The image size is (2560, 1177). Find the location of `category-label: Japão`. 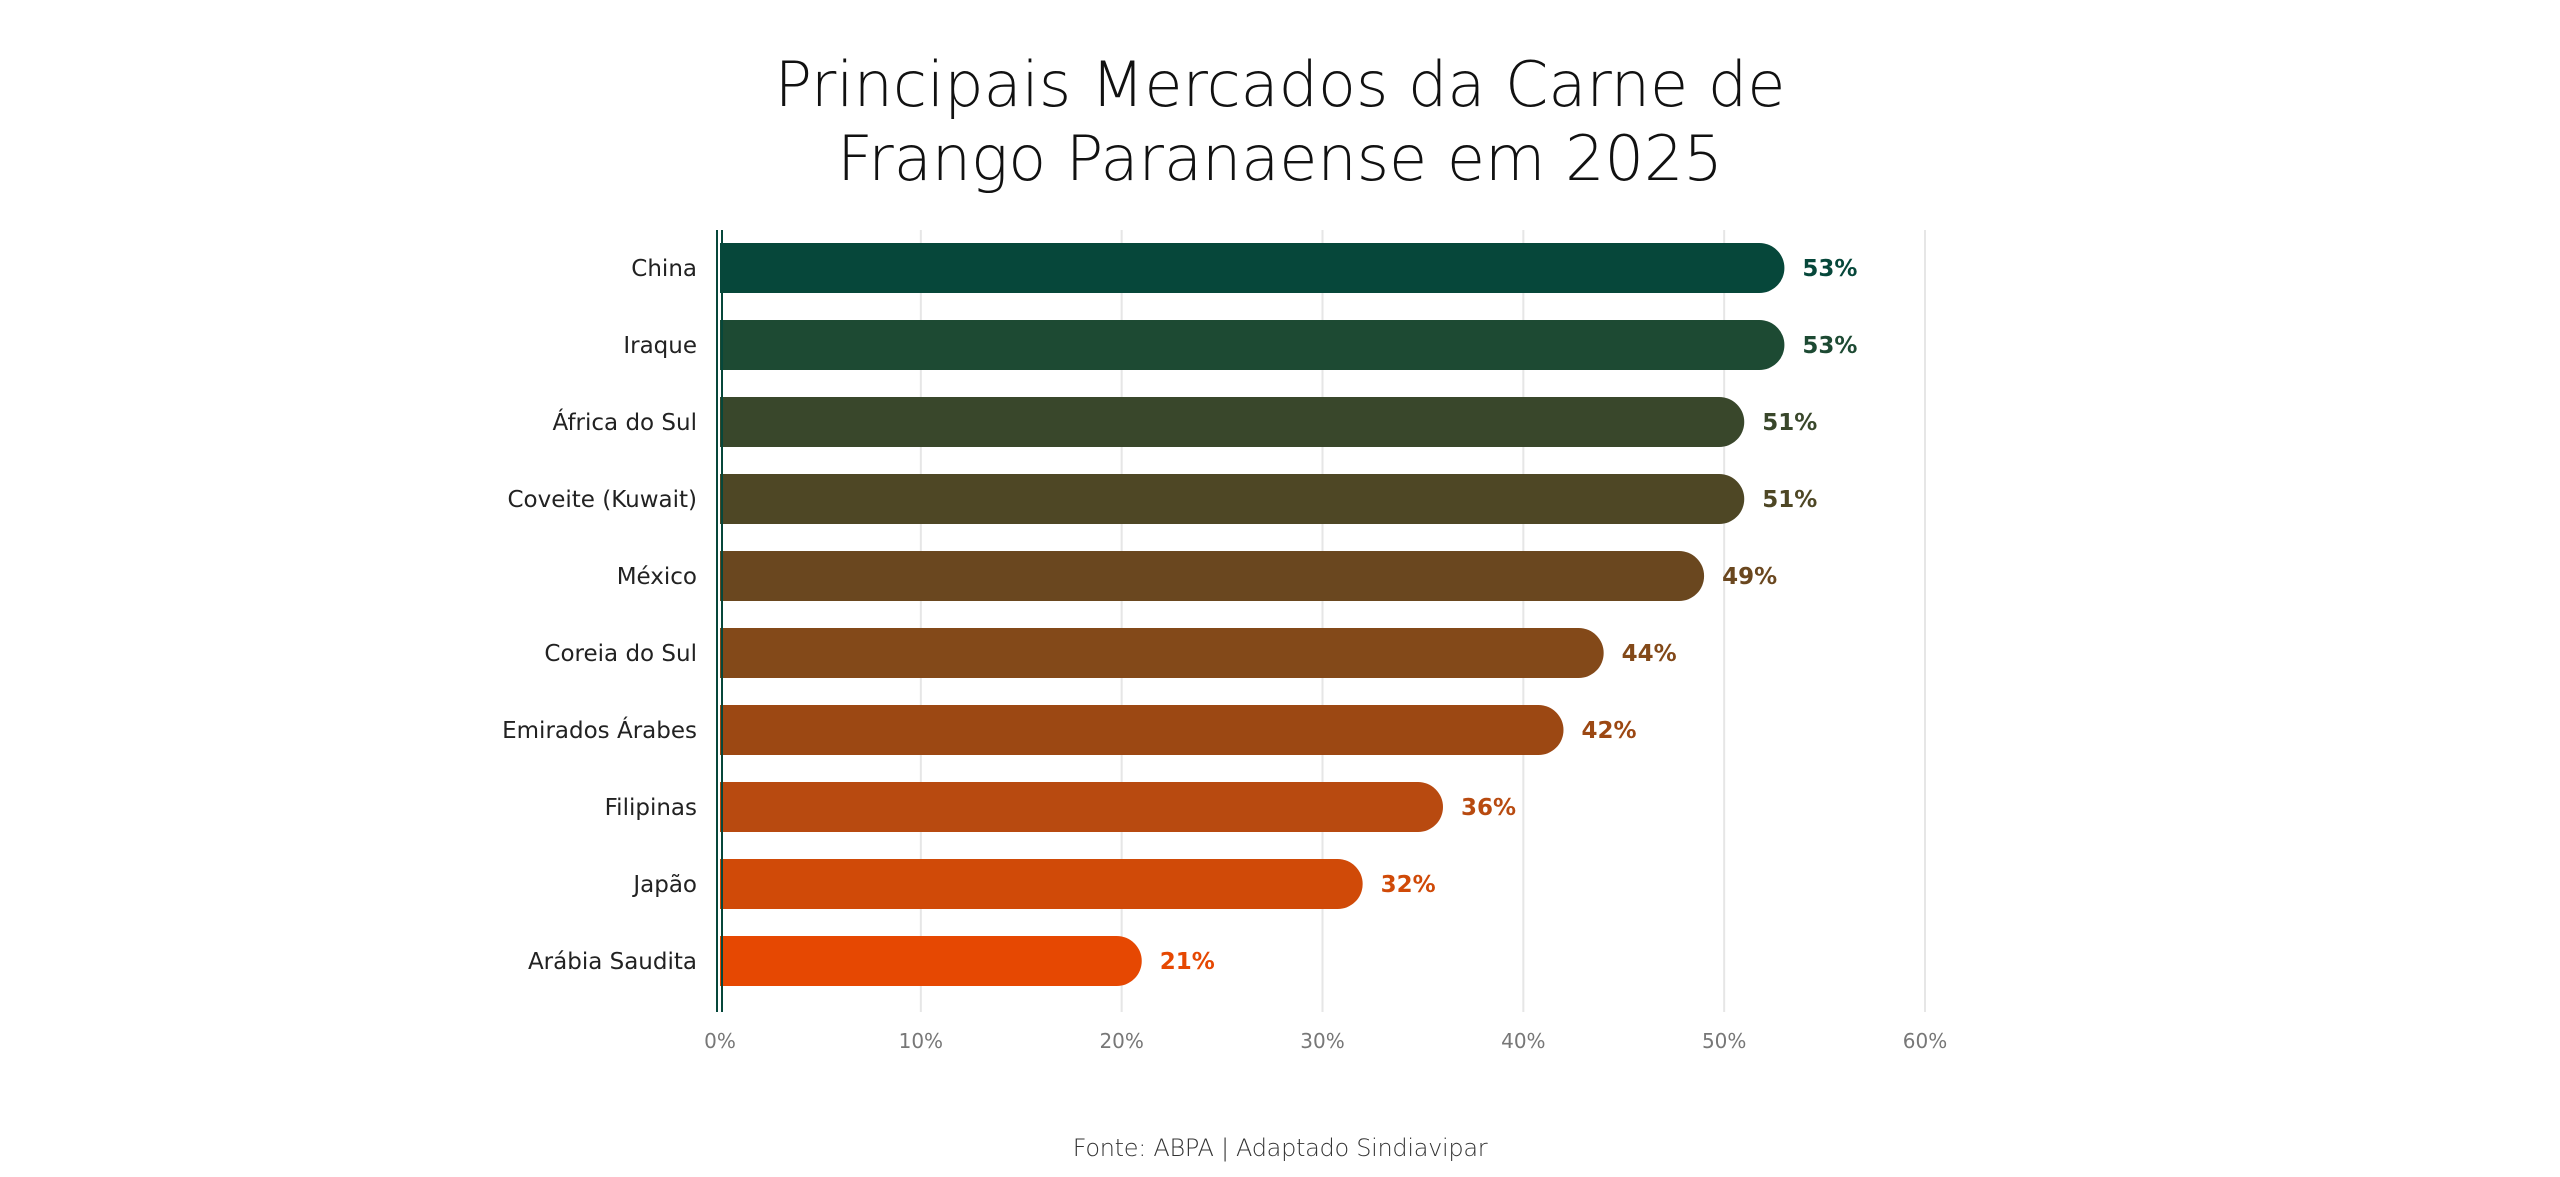

category-label: Japão is located at coordinates (664, 885).